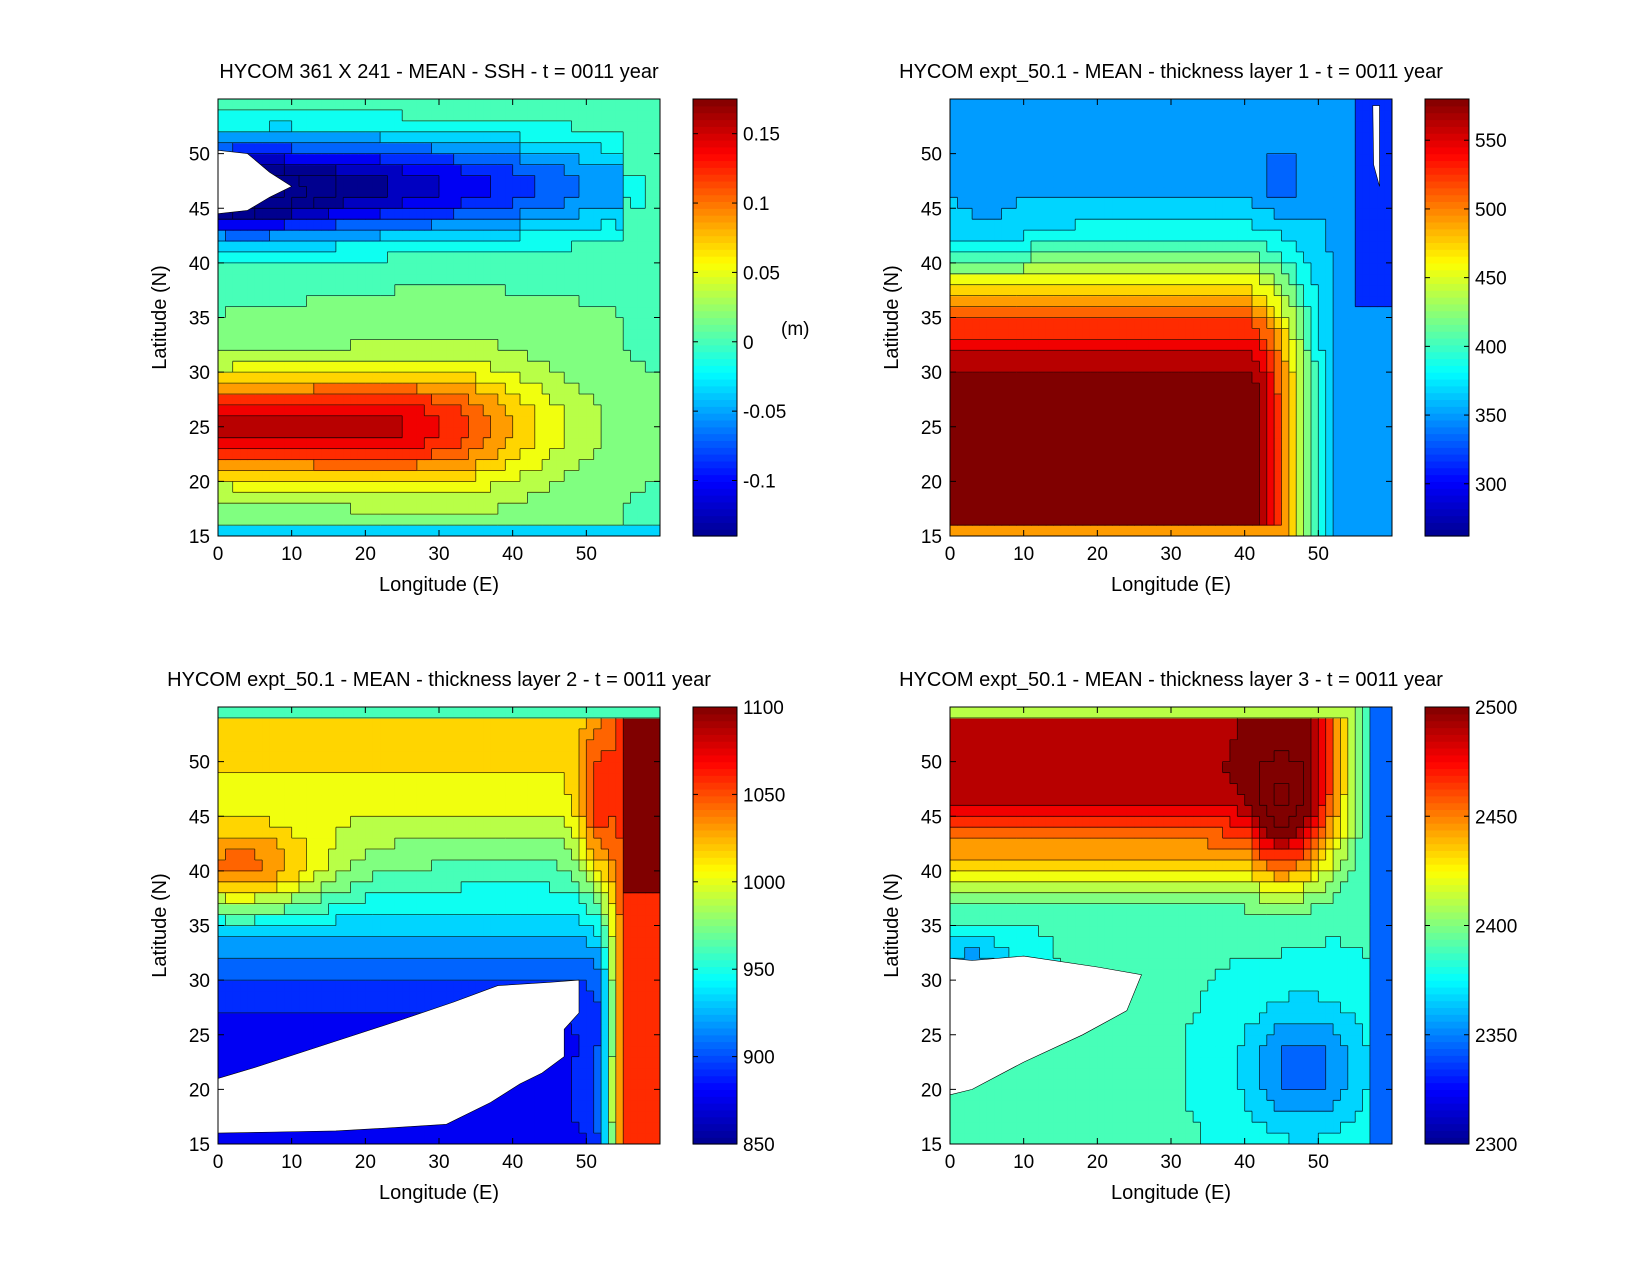 This screenshot has height=1275, width=1650. Describe the element at coordinates (1491, 416) in the screenshot. I see `colorbar-tick-label: 350` at that location.